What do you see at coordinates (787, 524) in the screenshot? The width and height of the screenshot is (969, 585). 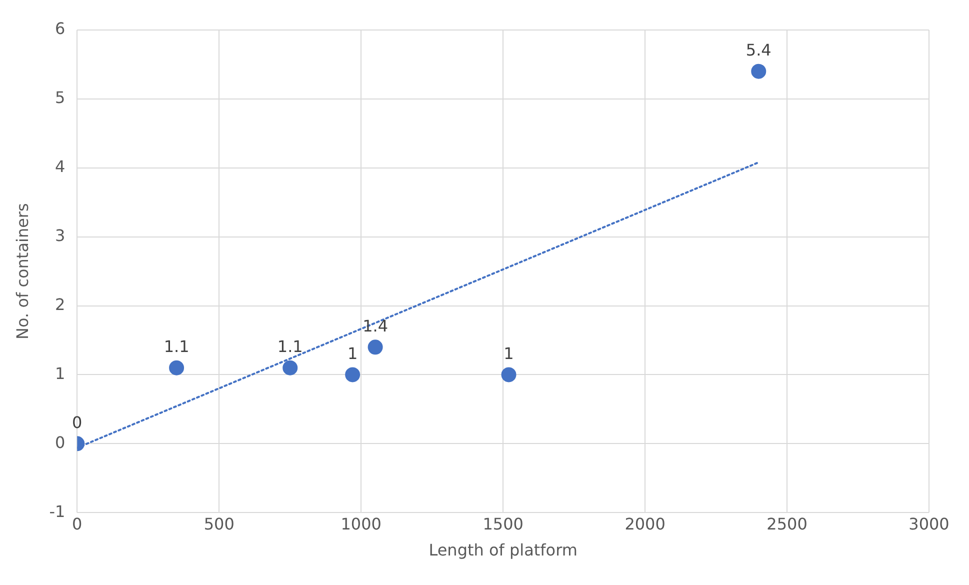 I see `x-tick-label: 2500` at bounding box center [787, 524].